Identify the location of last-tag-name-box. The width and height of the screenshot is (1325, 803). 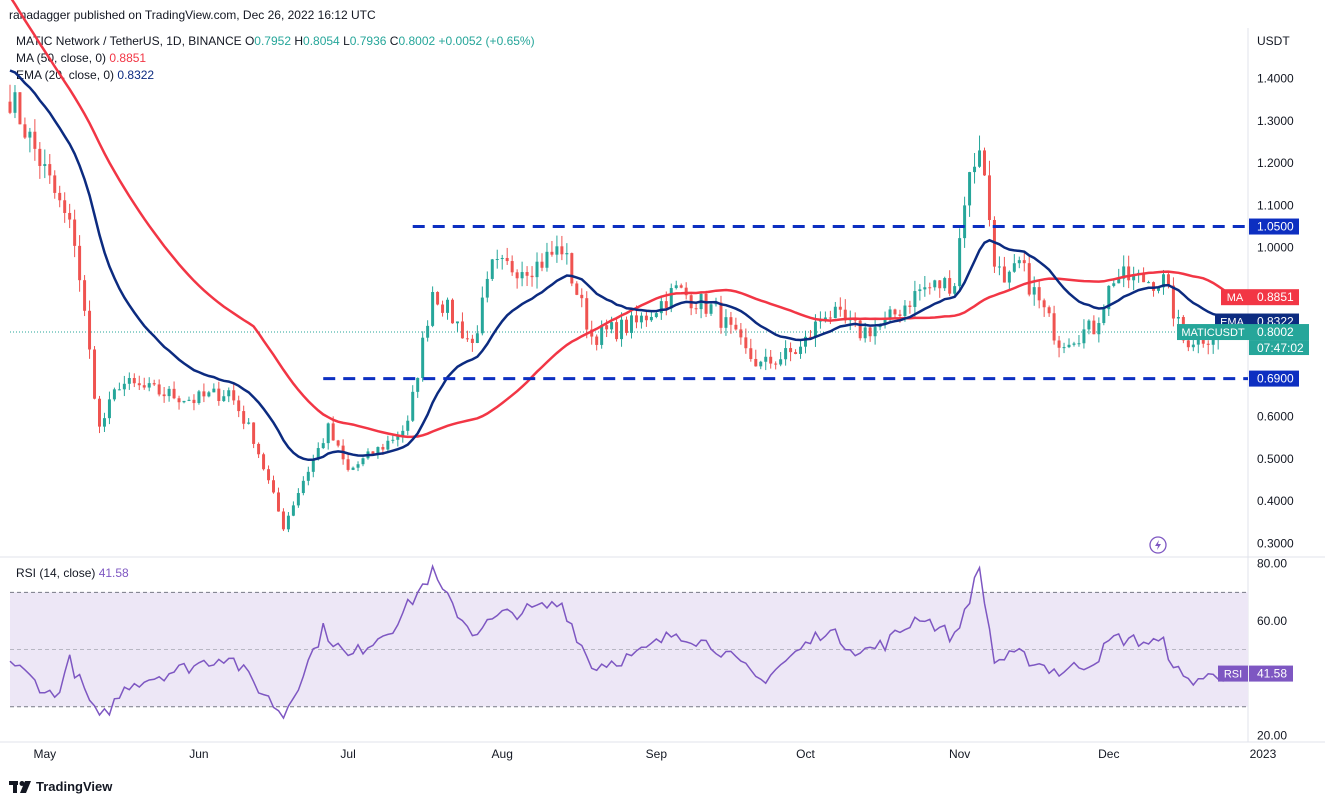
(1213, 332).